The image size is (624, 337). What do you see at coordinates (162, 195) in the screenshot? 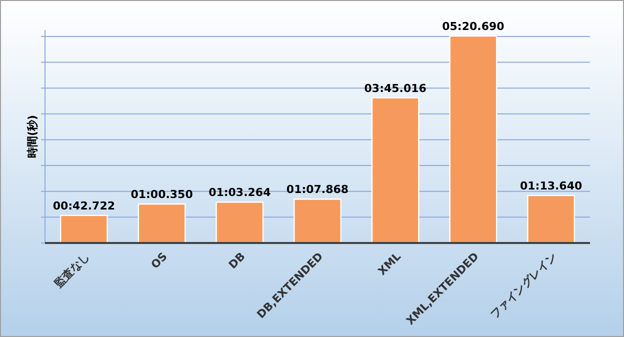
I see `data-label: 01:00.350` at bounding box center [162, 195].